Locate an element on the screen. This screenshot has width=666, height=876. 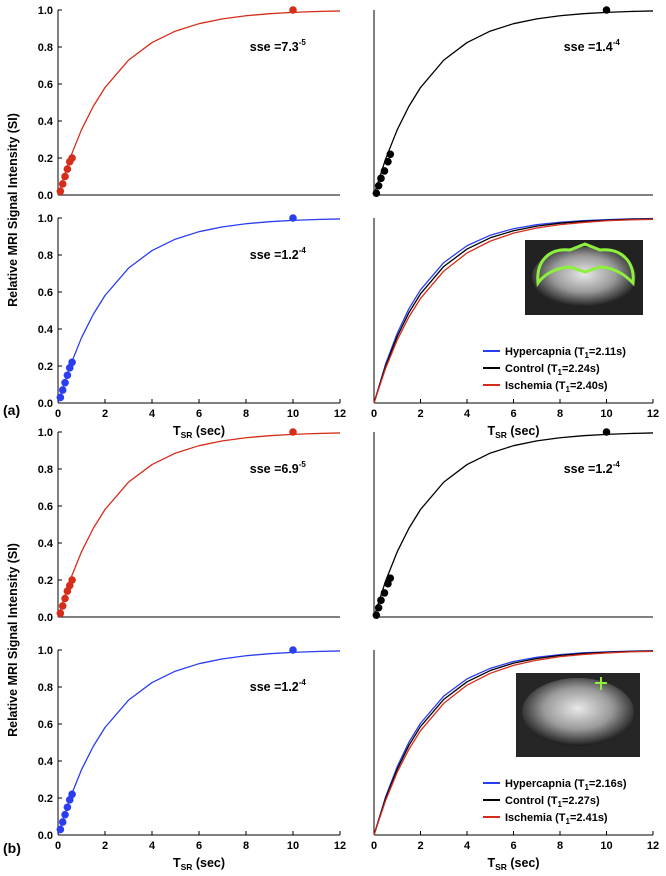
legend-value: =2.11s) is located at coordinates (607, 352).